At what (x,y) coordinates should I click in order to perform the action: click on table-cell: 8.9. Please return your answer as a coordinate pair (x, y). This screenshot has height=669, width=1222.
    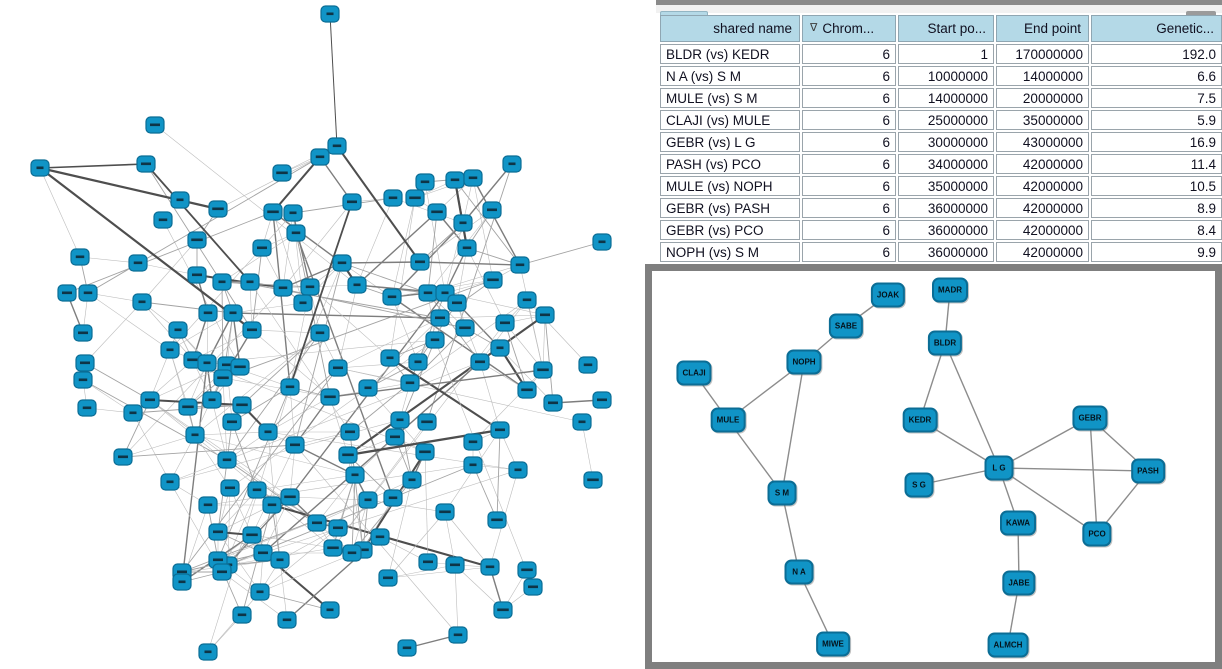
    Looking at the image, I should click on (1156, 208).